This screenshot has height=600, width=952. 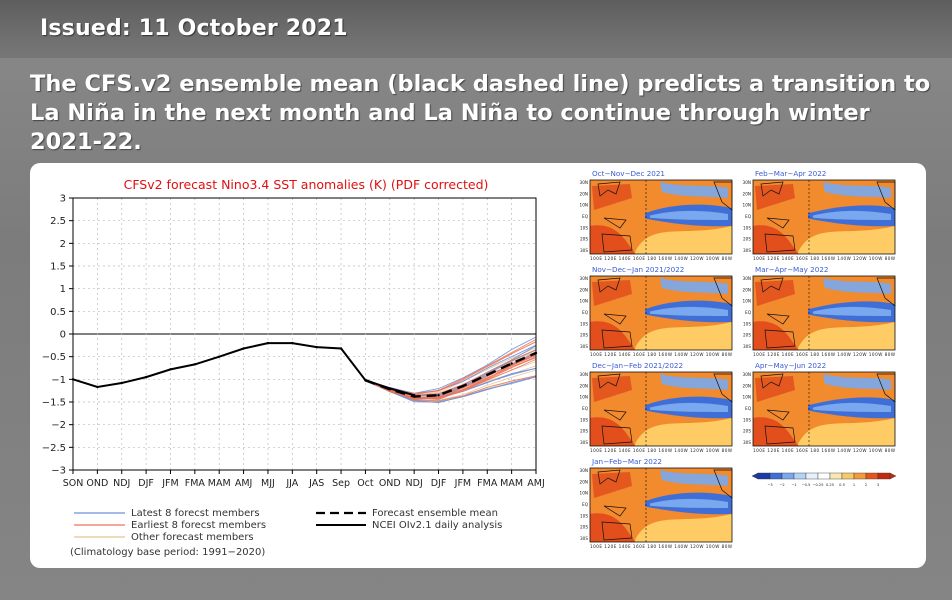 What do you see at coordinates (195, 513) in the screenshot?
I see `legend-latest-label: Latest 8 forecst members` at bounding box center [195, 513].